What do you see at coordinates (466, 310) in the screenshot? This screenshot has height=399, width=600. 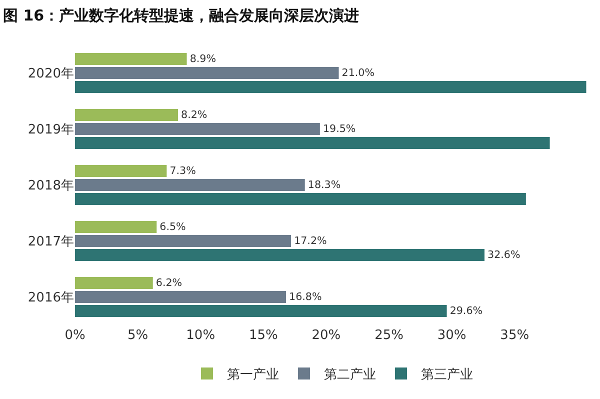 I see `data-label: 29.6%` at bounding box center [466, 310].